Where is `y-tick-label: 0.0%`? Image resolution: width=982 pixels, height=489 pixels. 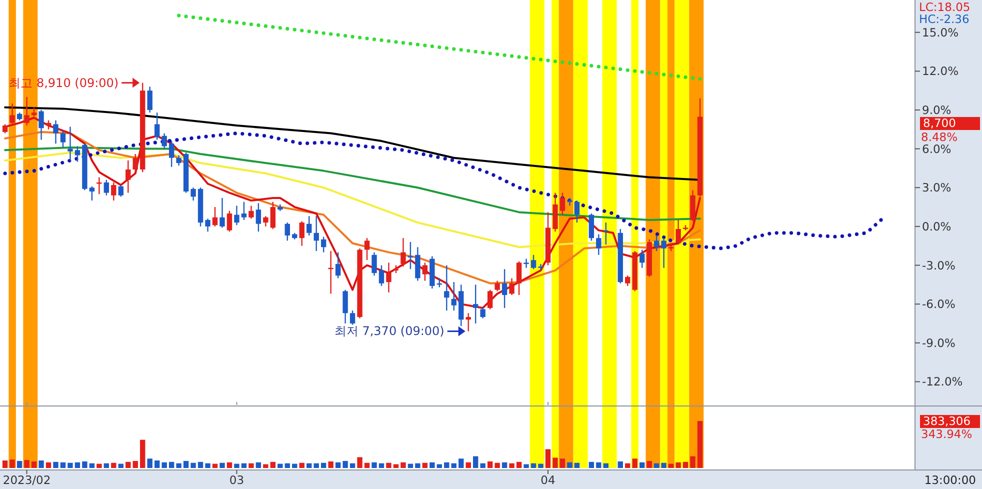 y-tick-label: 0.0% is located at coordinates (937, 226).